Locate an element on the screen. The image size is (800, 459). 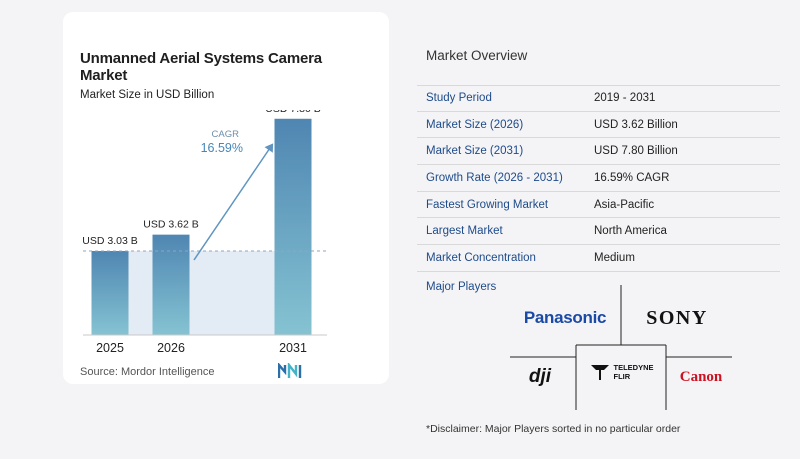
bar-2026 is located at coordinates (171, 284).